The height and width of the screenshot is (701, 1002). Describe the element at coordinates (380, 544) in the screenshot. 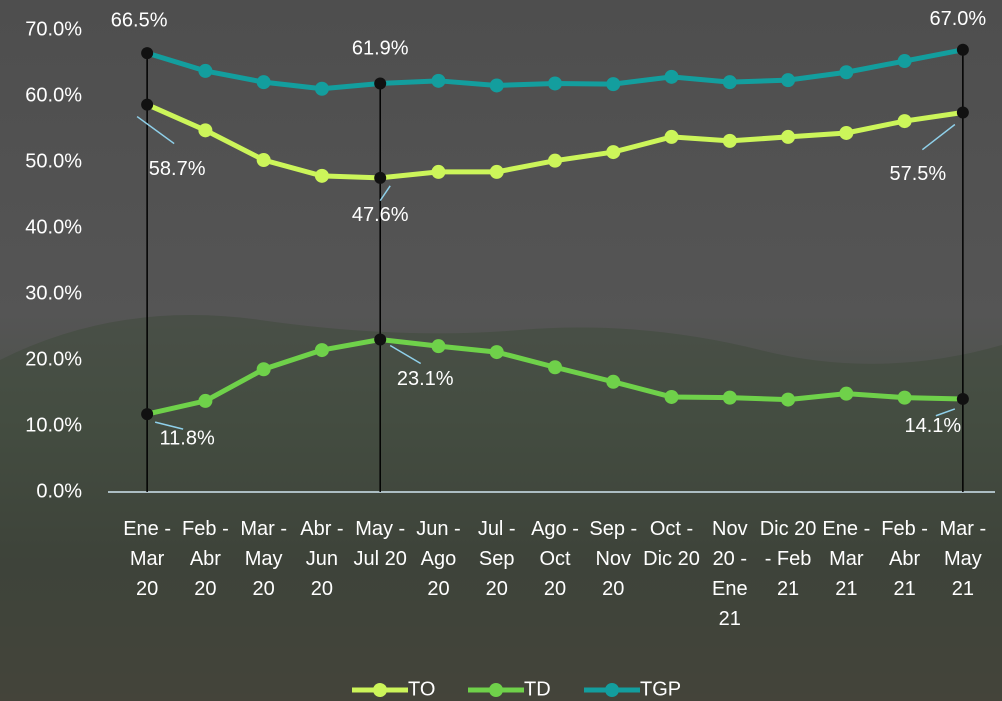

I see `x-tick-label: May - Jul 20` at that location.